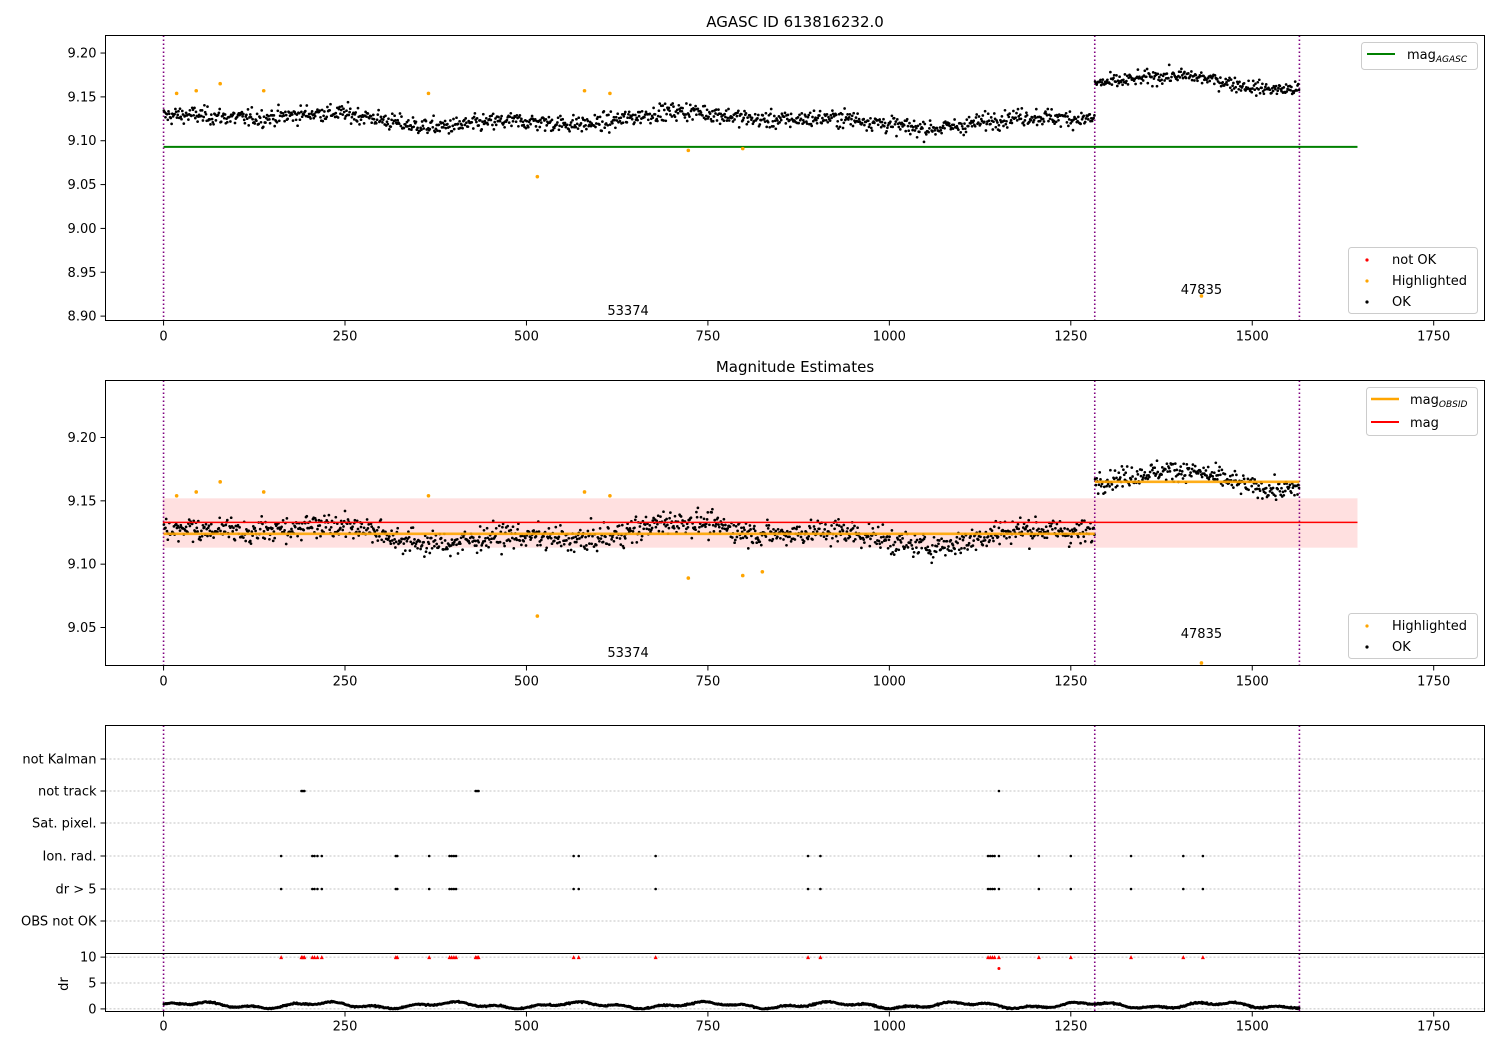 The height and width of the screenshot is (1050, 1500). I want to click on legend-agasc-upper: magAGASC, so click(1419, 56).